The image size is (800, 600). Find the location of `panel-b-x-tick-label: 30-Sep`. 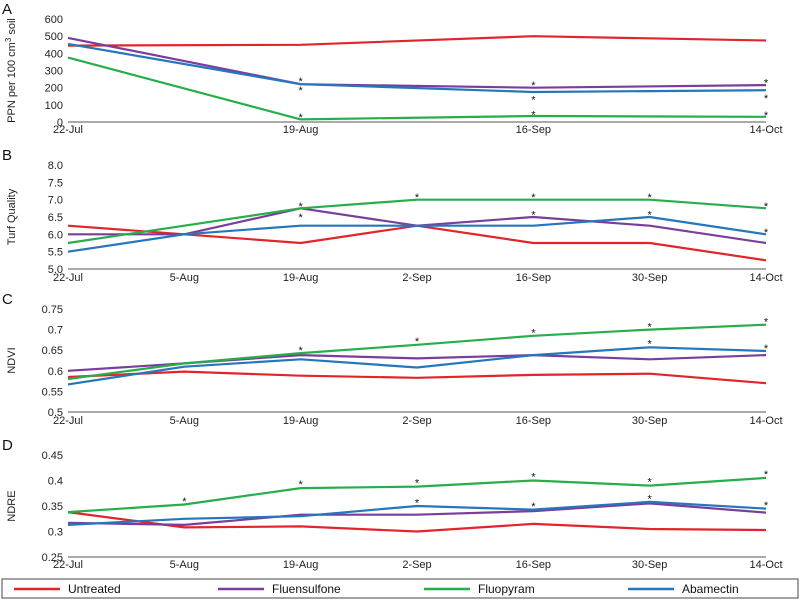

panel-b-x-tick-label: 30-Sep is located at coordinates (649, 278).